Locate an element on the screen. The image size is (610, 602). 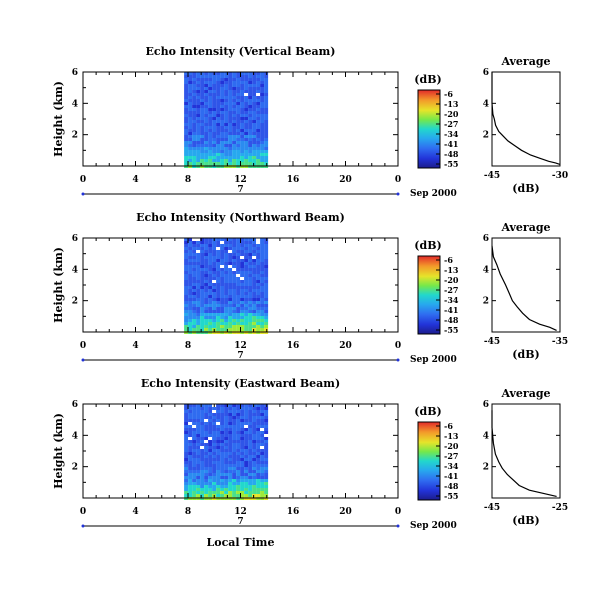
x-tick-label: 4 is located at coordinates (135, 512).